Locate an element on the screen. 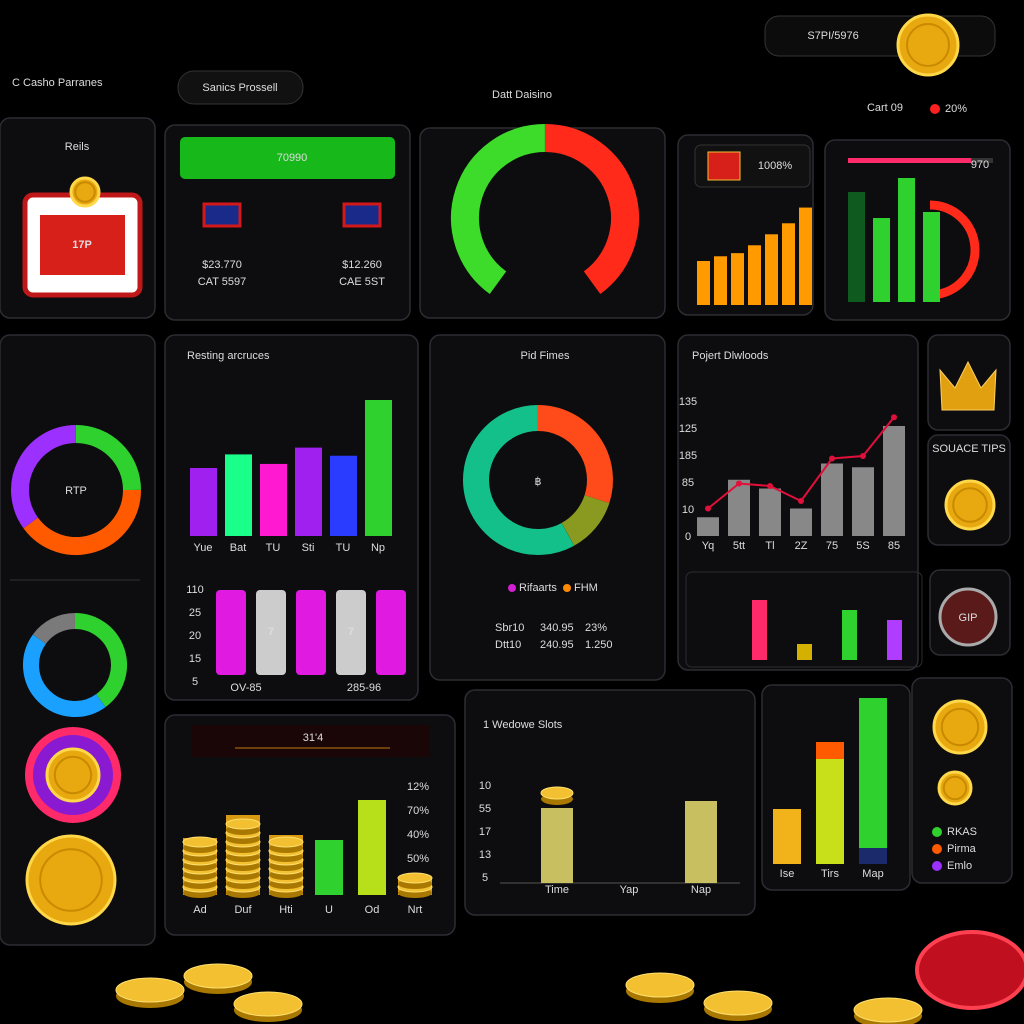 This screenshot has height=1024, width=1024. x-tick-label: Od is located at coordinates (372, 910).